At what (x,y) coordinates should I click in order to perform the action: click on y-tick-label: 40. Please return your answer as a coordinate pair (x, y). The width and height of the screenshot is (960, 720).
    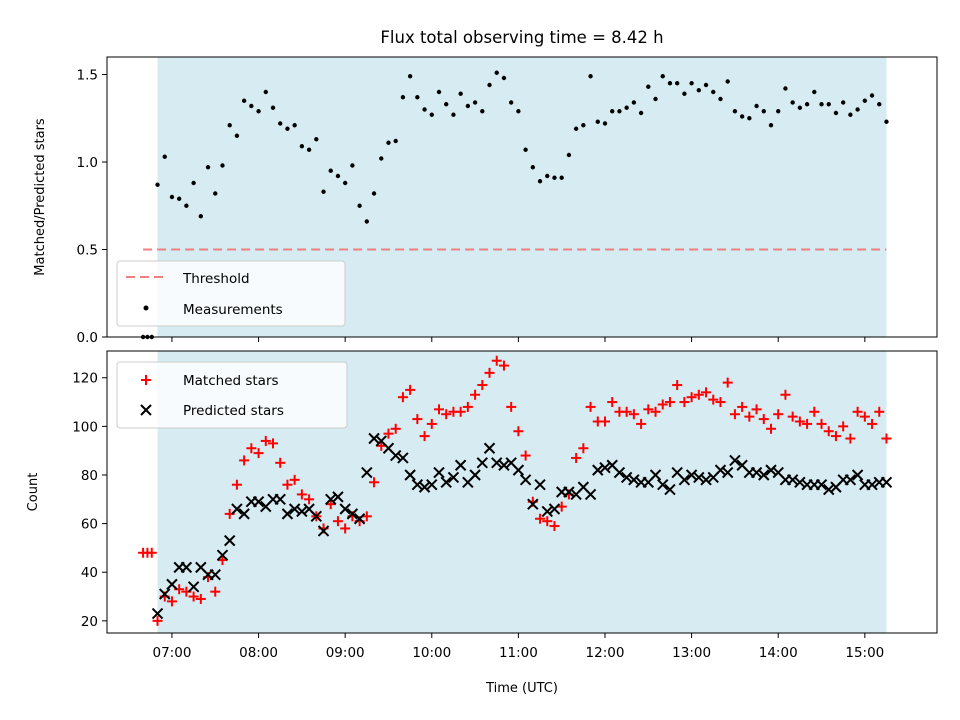
    Looking at the image, I should click on (89, 573).